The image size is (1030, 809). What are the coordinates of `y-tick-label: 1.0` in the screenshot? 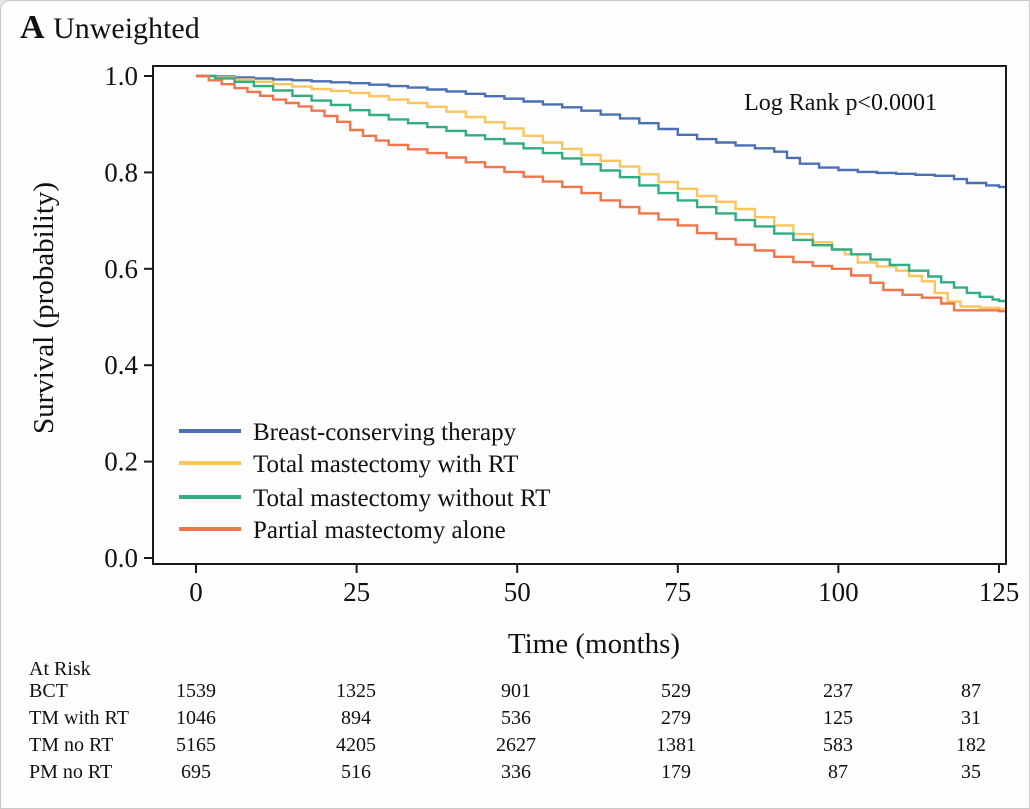 It's located at (121, 76).